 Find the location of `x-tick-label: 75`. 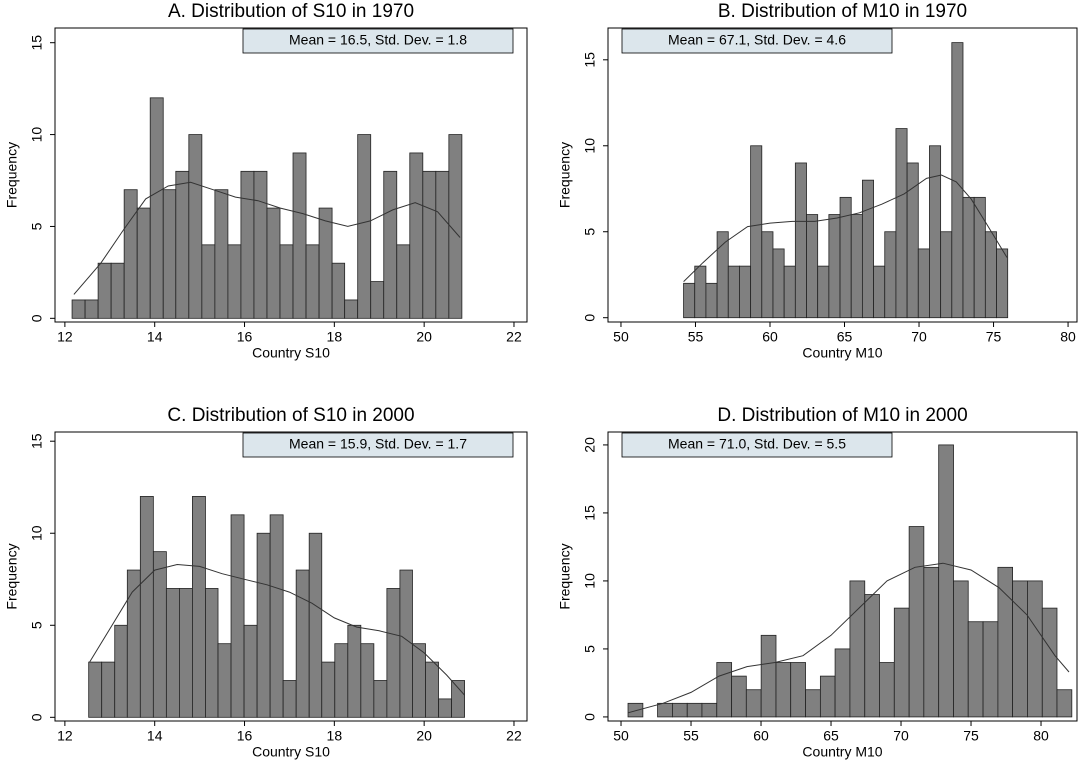

x-tick-label: 75 is located at coordinates (994, 337).